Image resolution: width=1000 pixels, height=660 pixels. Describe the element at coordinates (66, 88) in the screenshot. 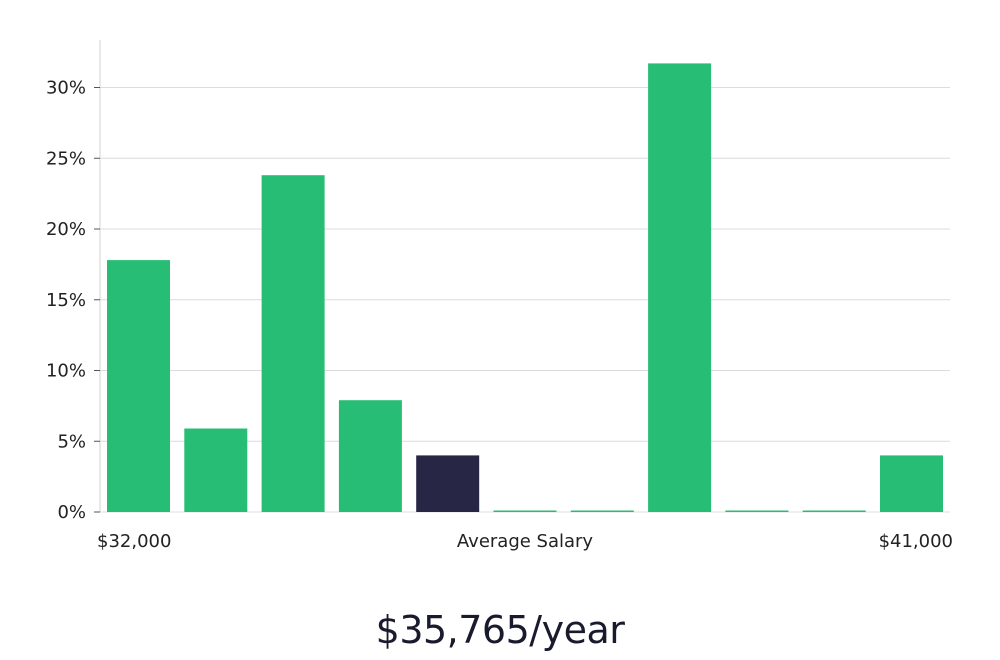

I see `y-tick-label: 30%` at that location.